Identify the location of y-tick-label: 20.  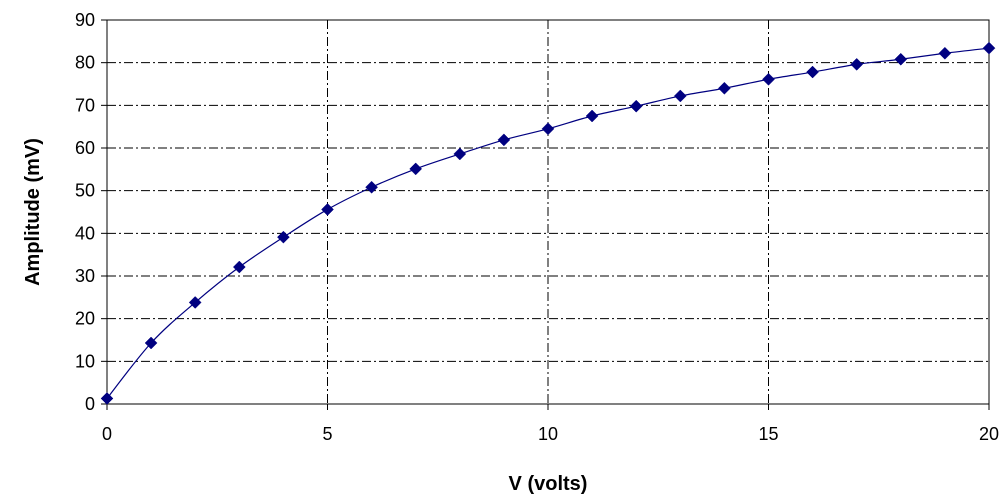
(85, 319).